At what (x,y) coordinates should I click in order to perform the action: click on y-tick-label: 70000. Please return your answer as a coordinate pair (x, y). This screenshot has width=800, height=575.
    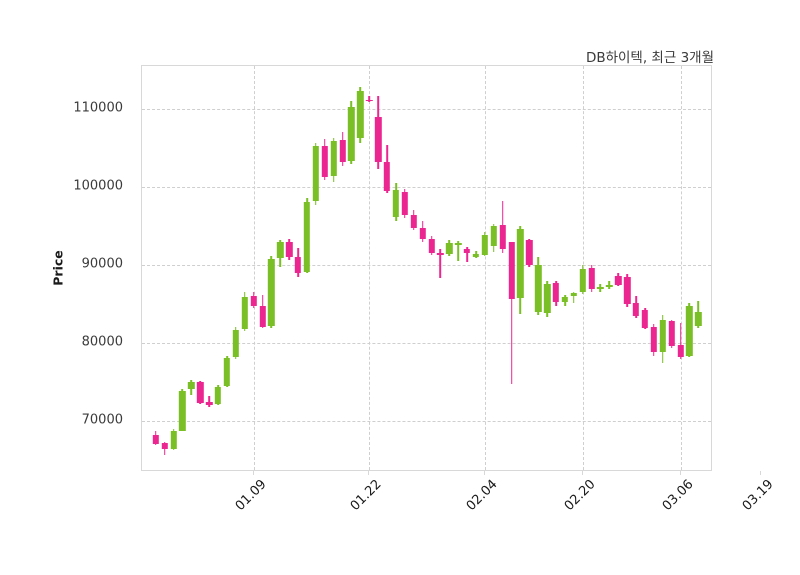
    Looking at the image, I should click on (102, 420).